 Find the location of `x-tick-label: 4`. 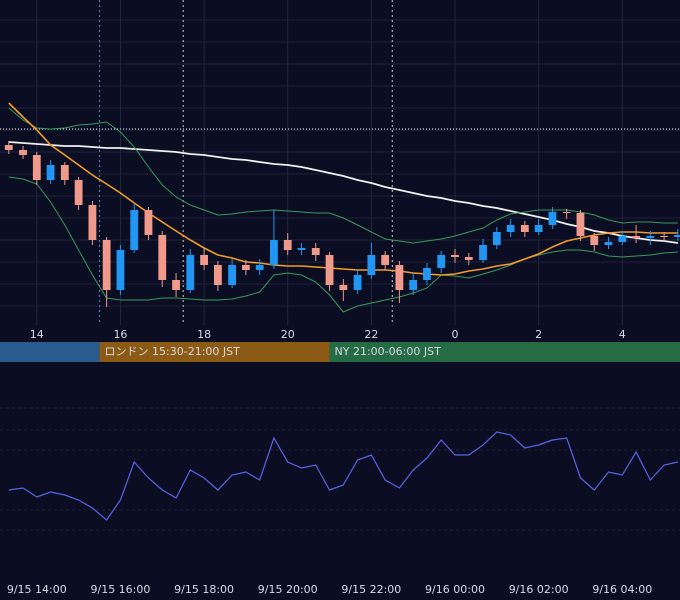

x-tick-label: 4 is located at coordinates (622, 334).